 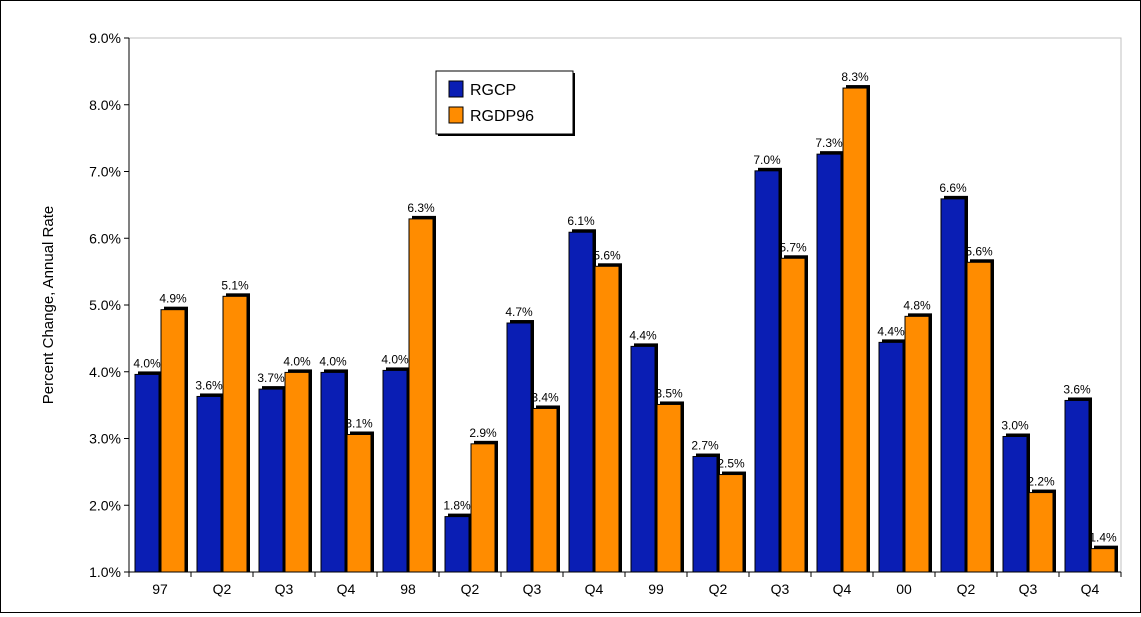 I want to click on data-label-rgcp: 7.0%, so click(x=767, y=160).